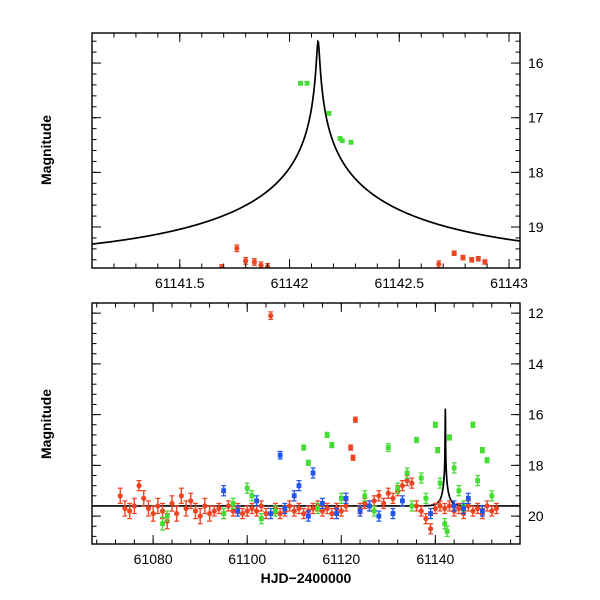  I want to click on top-x-tick-label: 61143, so click(509, 283).